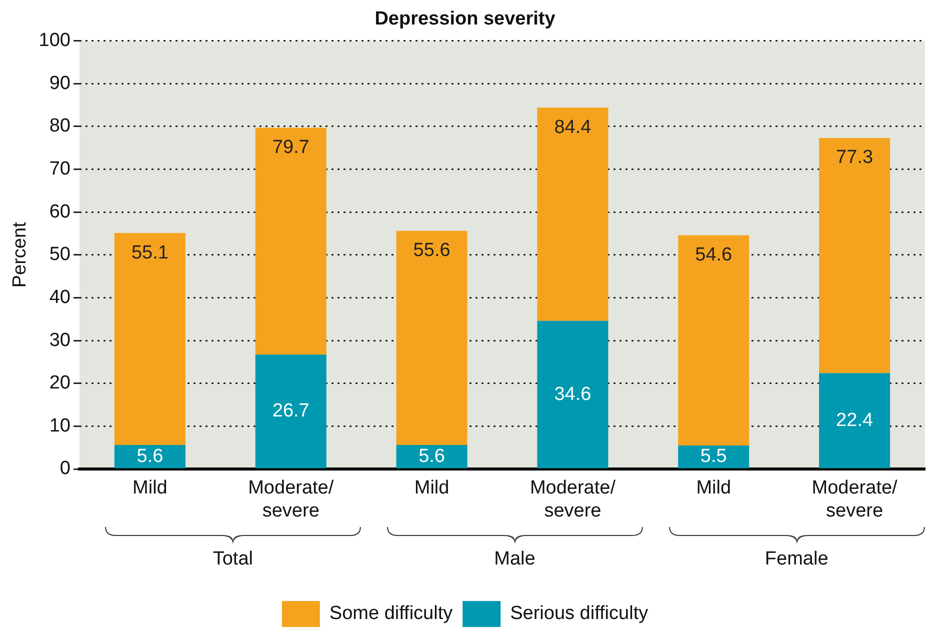  What do you see at coordinates (65, 469) in the screenshot?
I see `y-tick-label: 0` at bounding box center [65, 469].